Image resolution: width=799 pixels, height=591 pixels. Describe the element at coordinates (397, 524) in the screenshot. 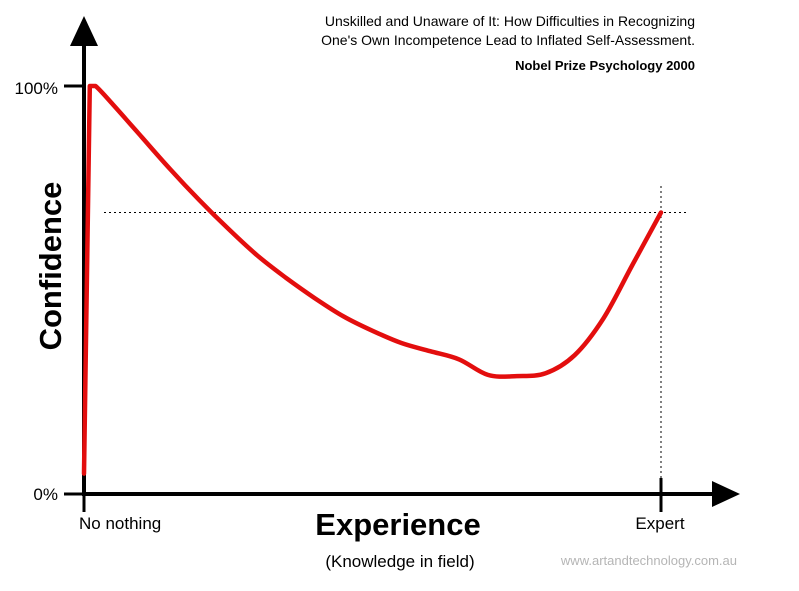

I see `x-axis-title: Experience` at that location.